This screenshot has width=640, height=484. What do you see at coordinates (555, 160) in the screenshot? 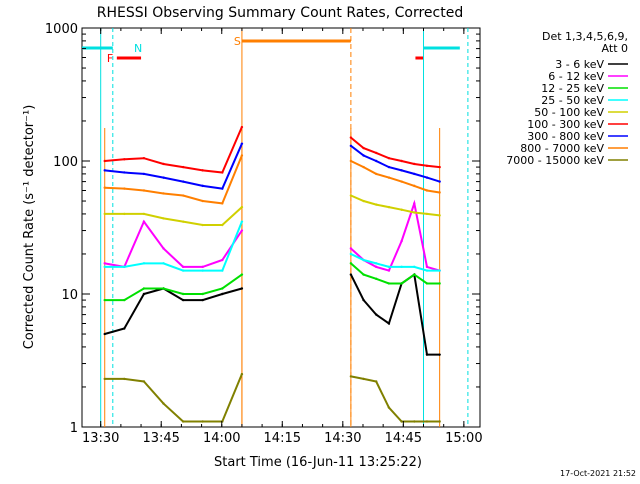
I see `legend-label-8: 7000 - 15000 keV` at bounding box center [555, 160].